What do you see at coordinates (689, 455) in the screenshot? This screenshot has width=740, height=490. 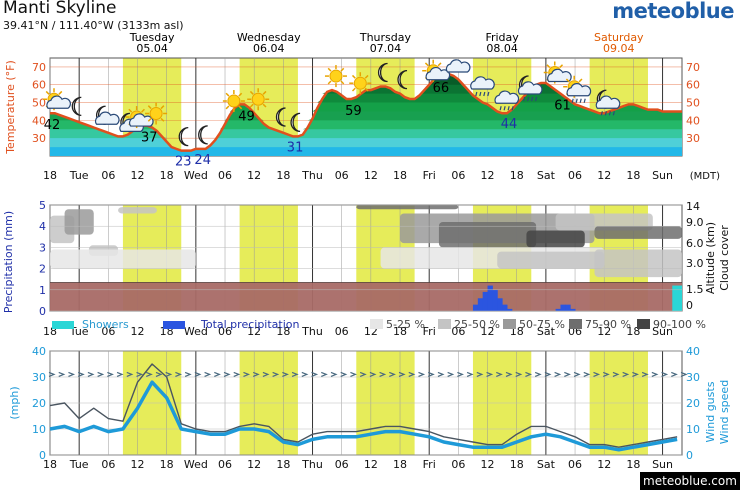 I see `wind-y-tick-right: 0` at bounding box center [689, 455].